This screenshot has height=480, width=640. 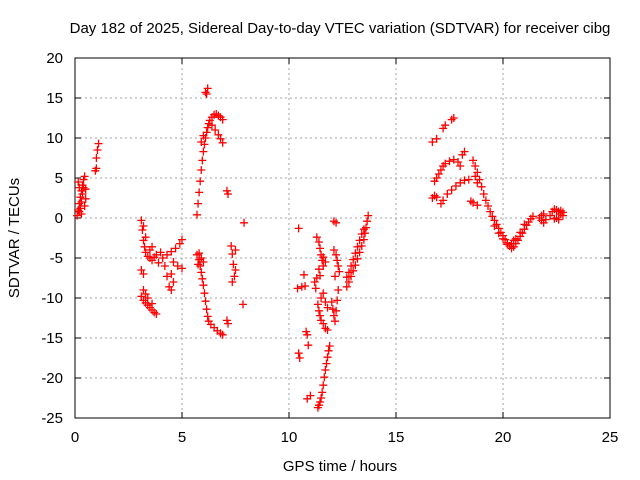 What do you see at coordinates (59, 178) in the screenshot?
I see `y-tick-label: 5` at bounding box center [59, 178].